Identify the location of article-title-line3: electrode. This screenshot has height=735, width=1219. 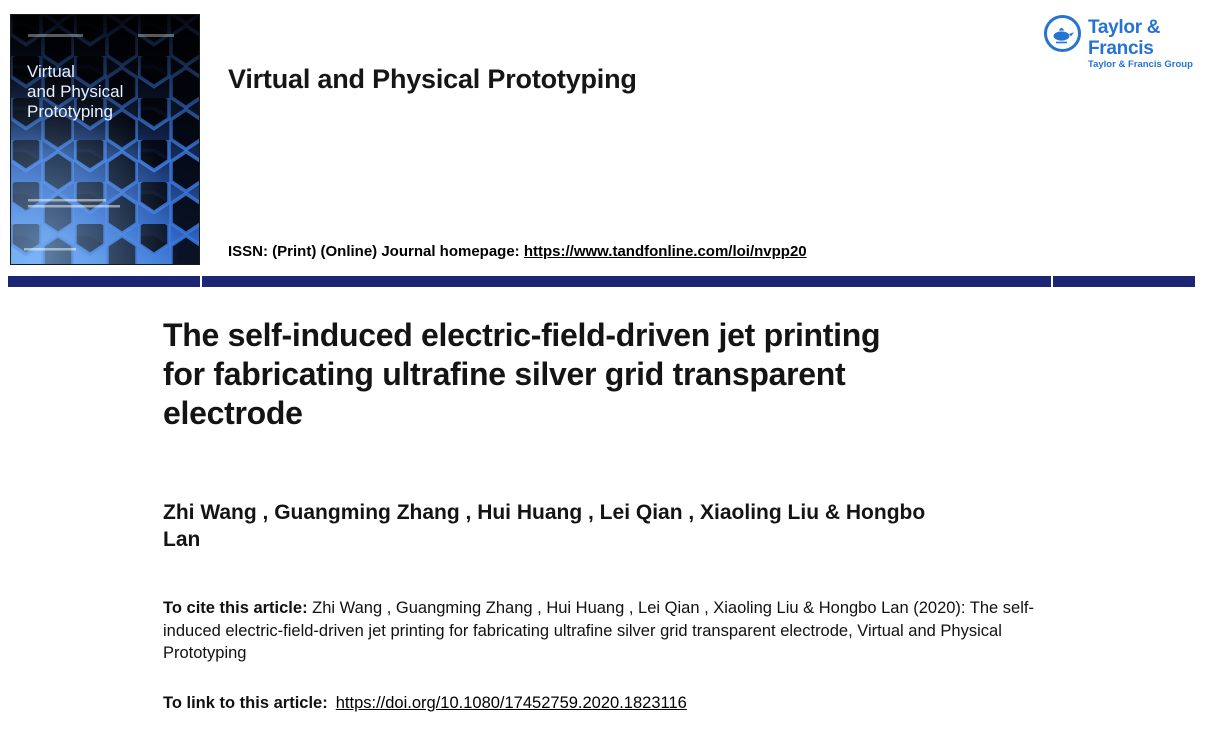
(233, 413).